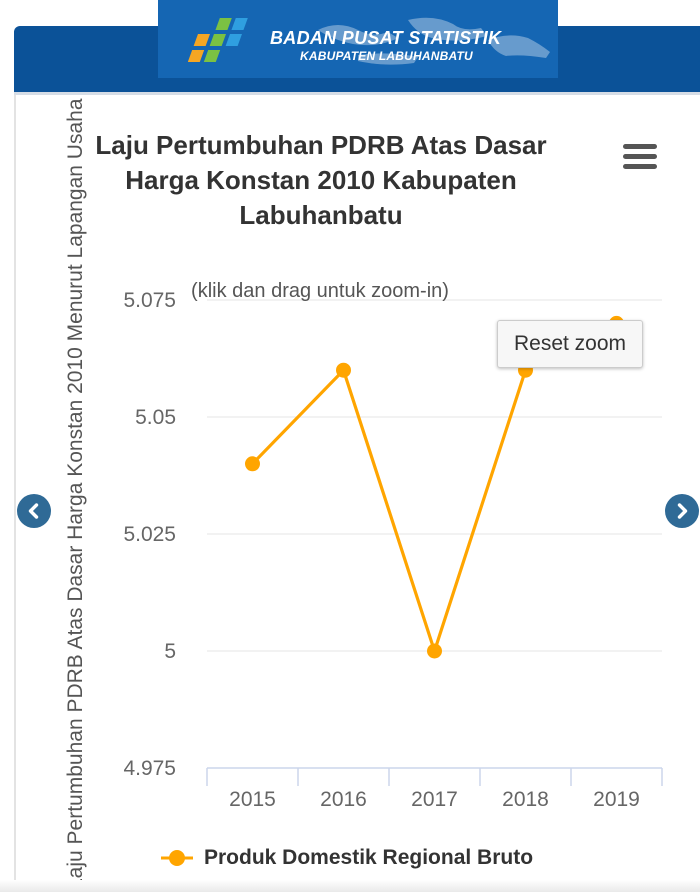 The width and height of the screenshot is (700, 892). Describe the element at coordinates (525, 799) in the screenshot. I see `x-tick-label: 2018` at that location.